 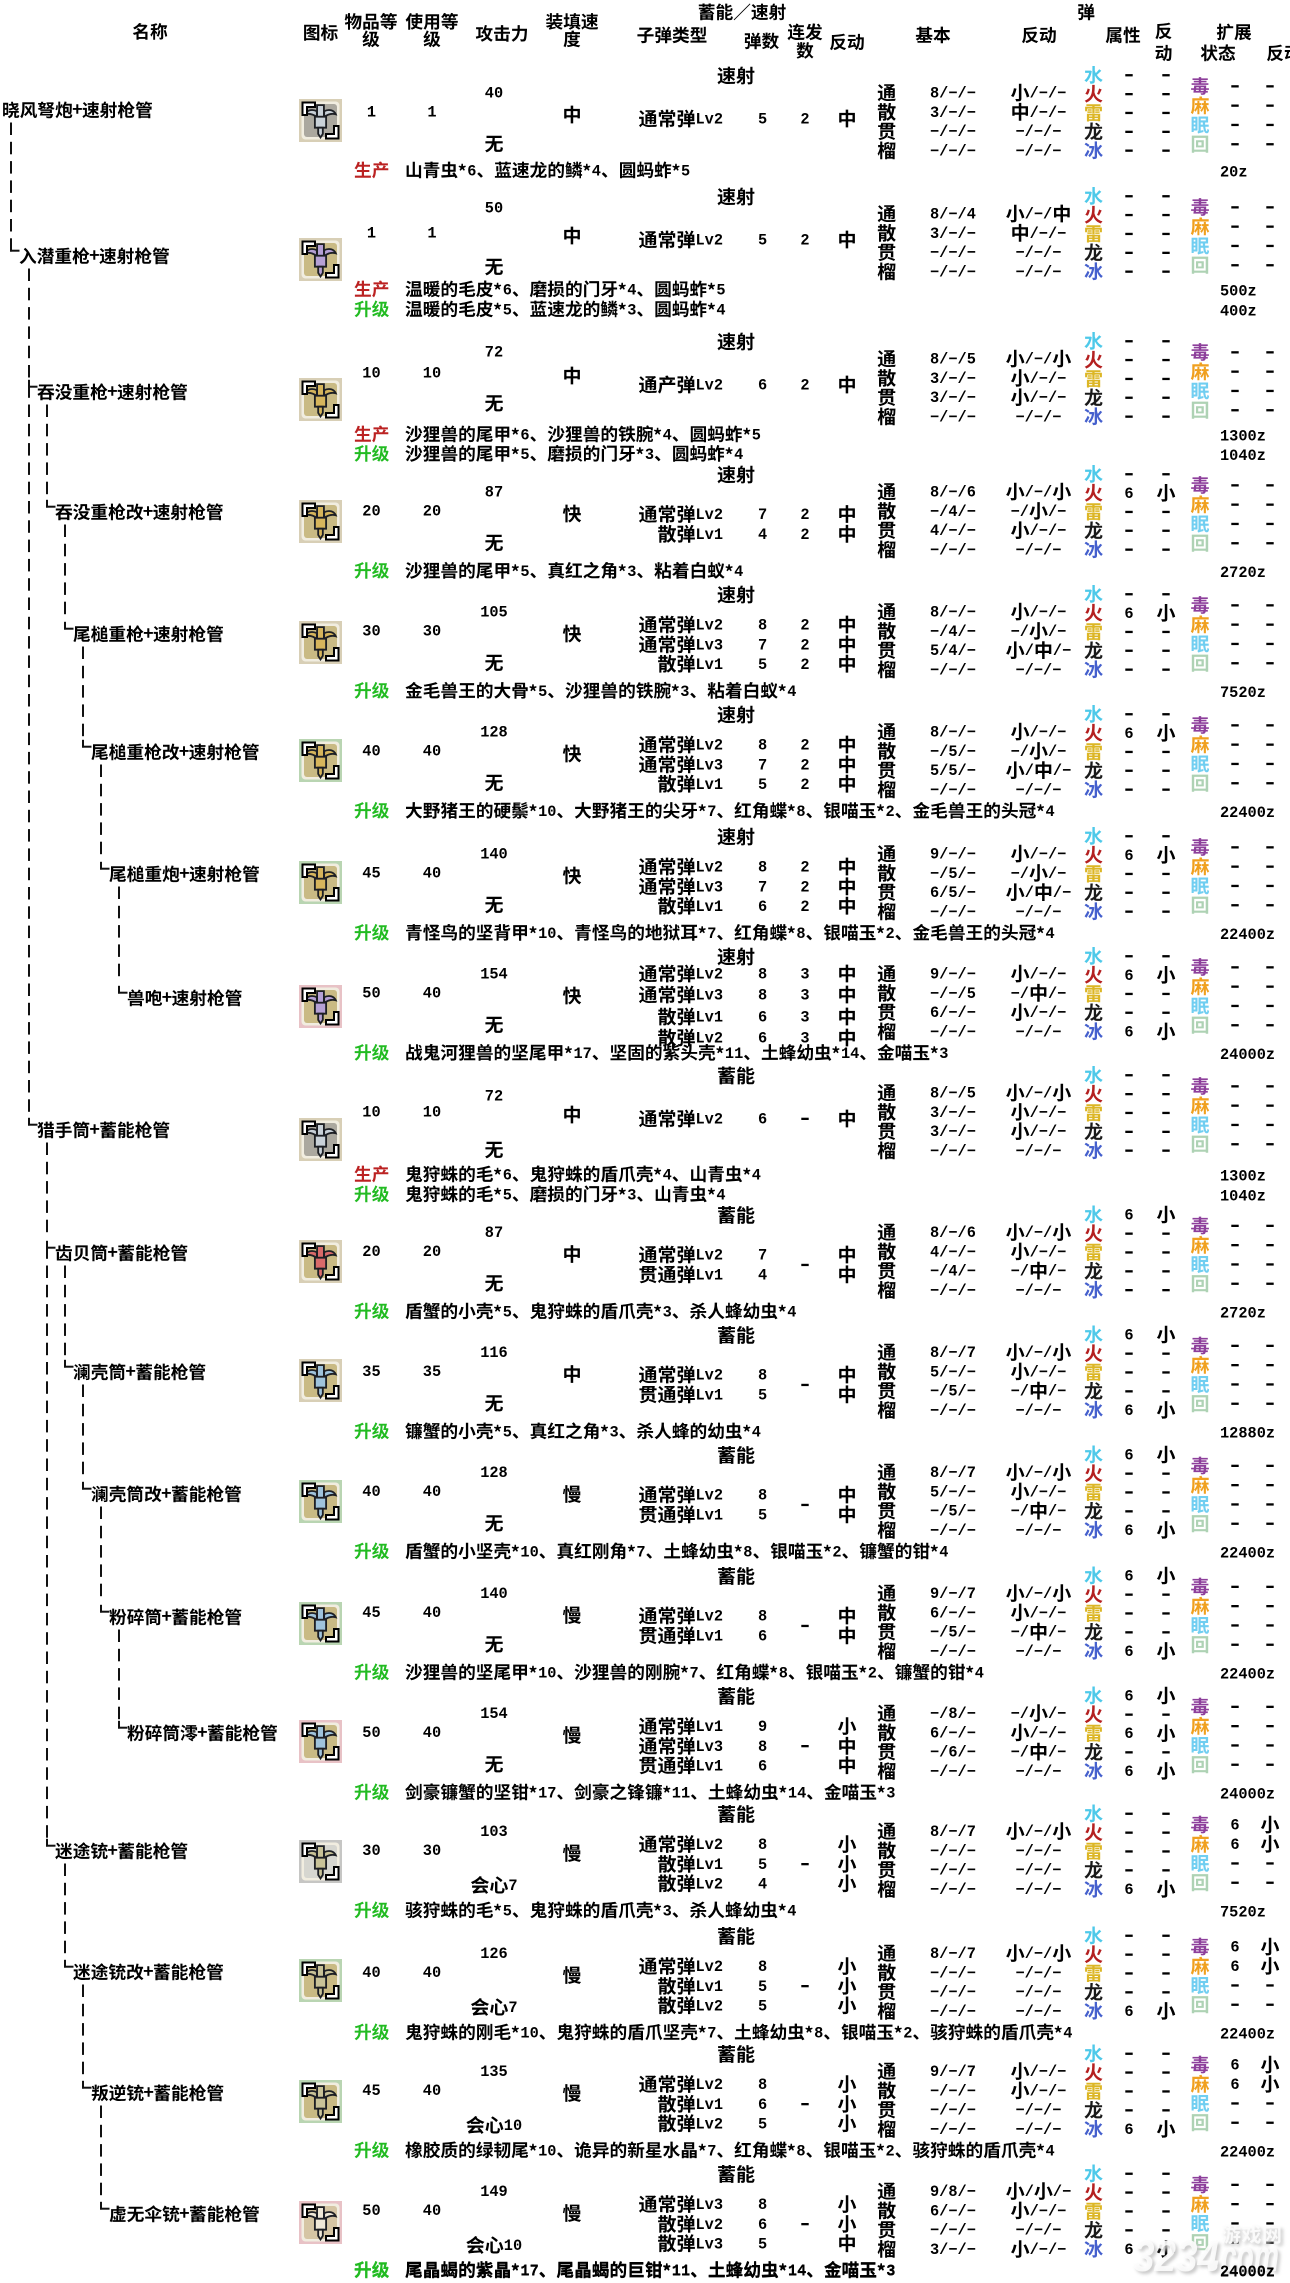 What do you see at coordinates (953, 1753) in the screenshot?
I see `svg-text: −/6/−` at bounding box center [953, 1753].